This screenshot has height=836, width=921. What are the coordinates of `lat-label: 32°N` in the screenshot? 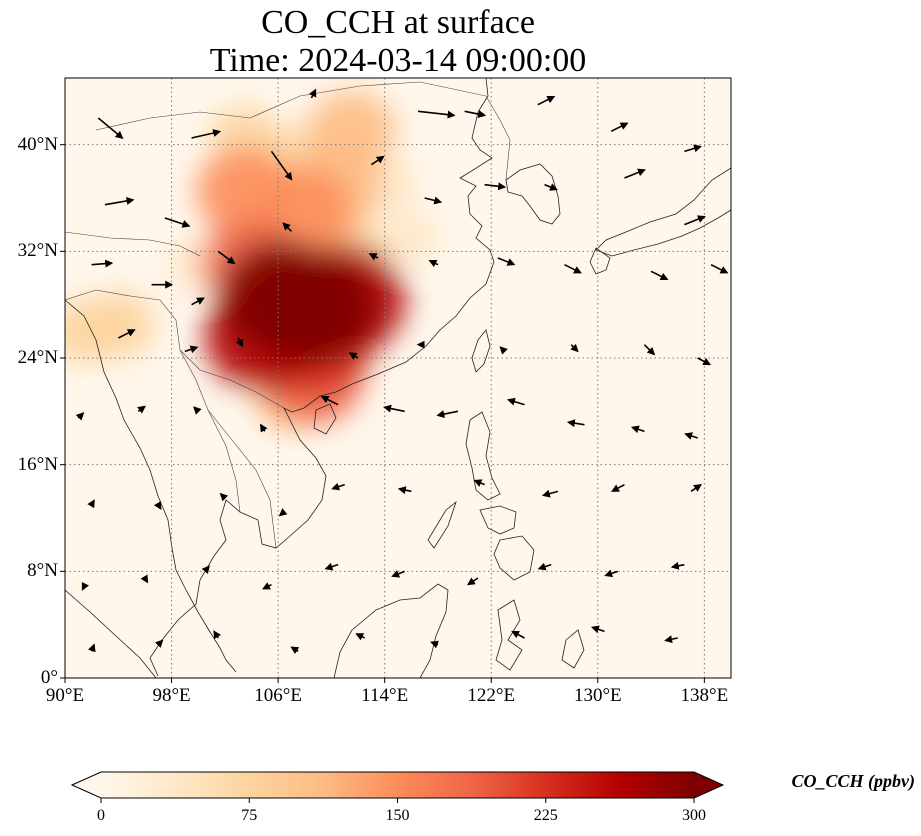 It's located at (37, 251).